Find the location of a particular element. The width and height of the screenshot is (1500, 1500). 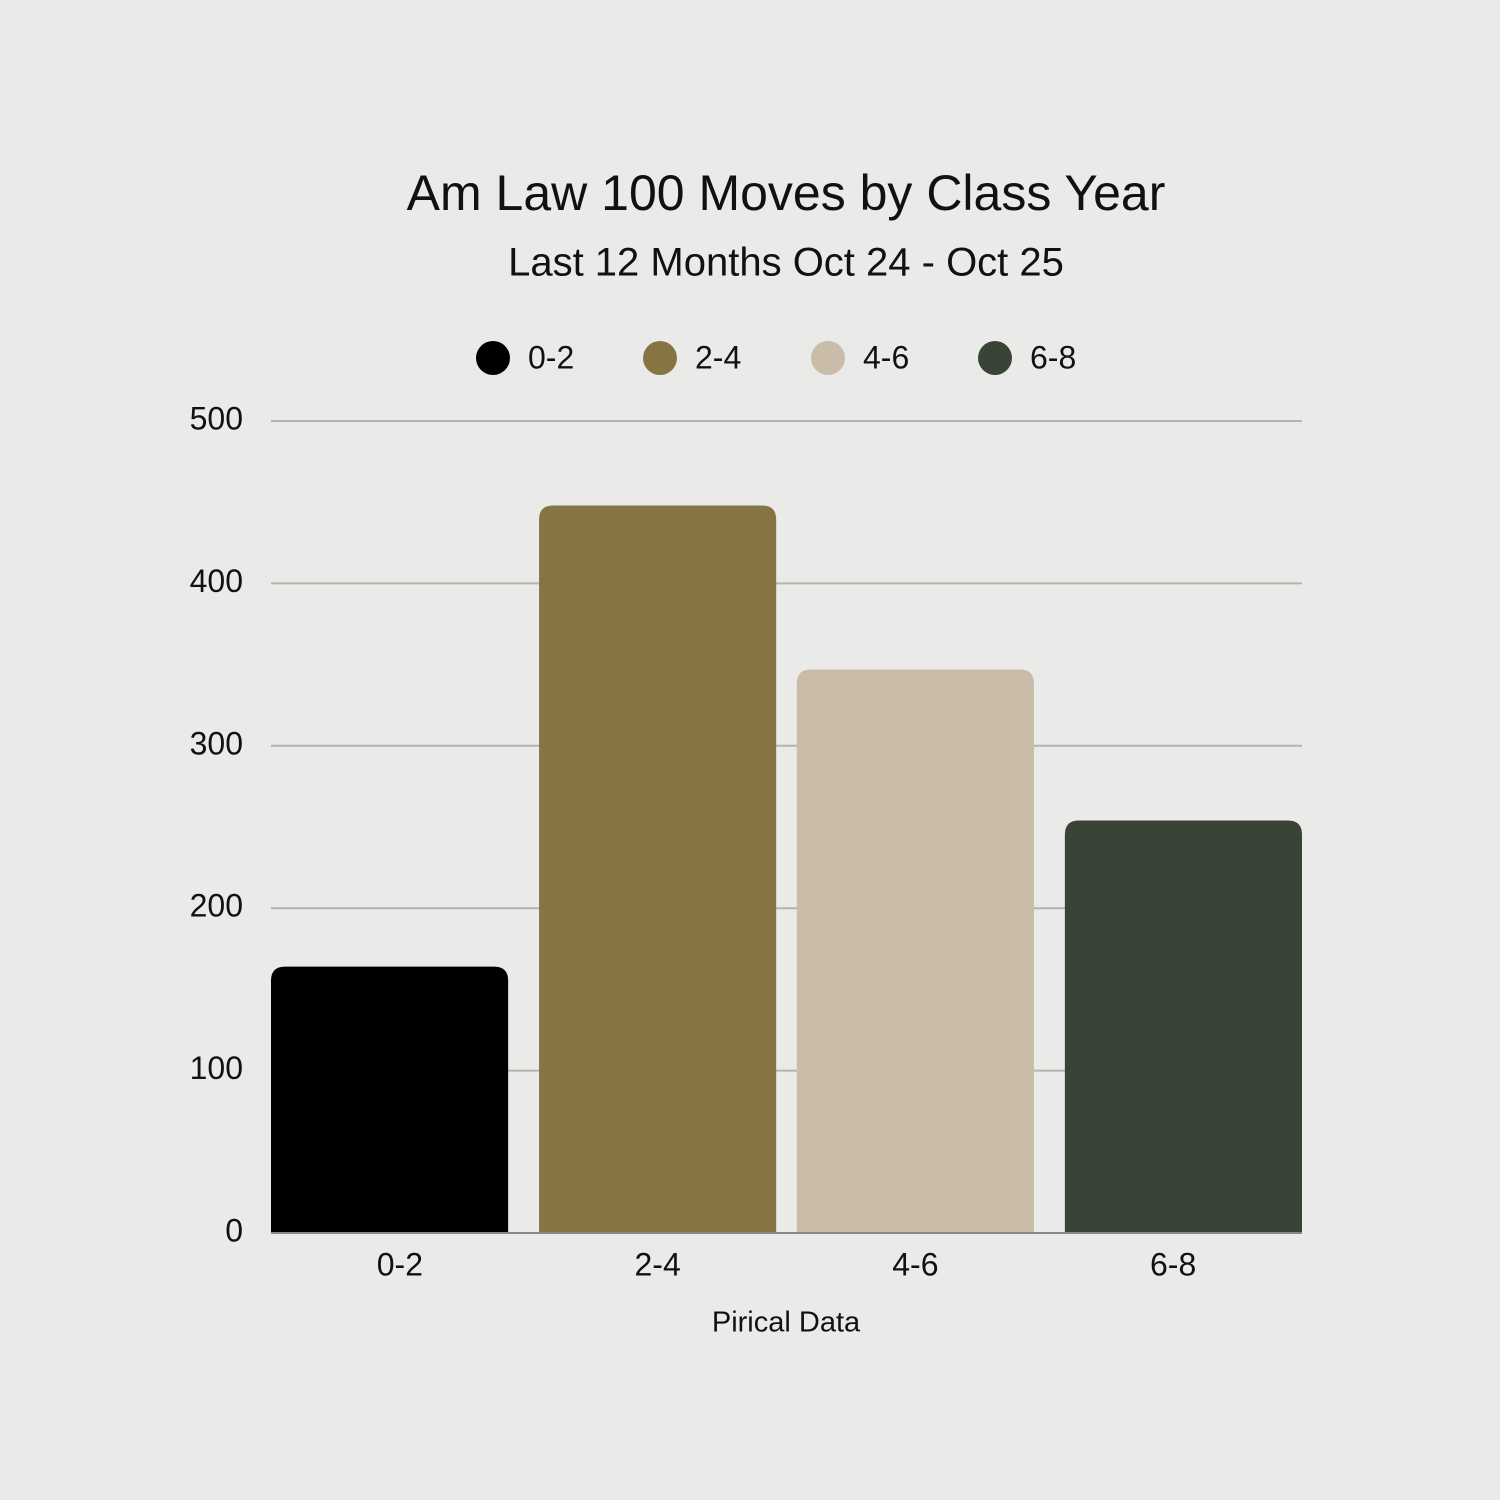

y-tick-label: 0 is located at coordinates (234, 1230).